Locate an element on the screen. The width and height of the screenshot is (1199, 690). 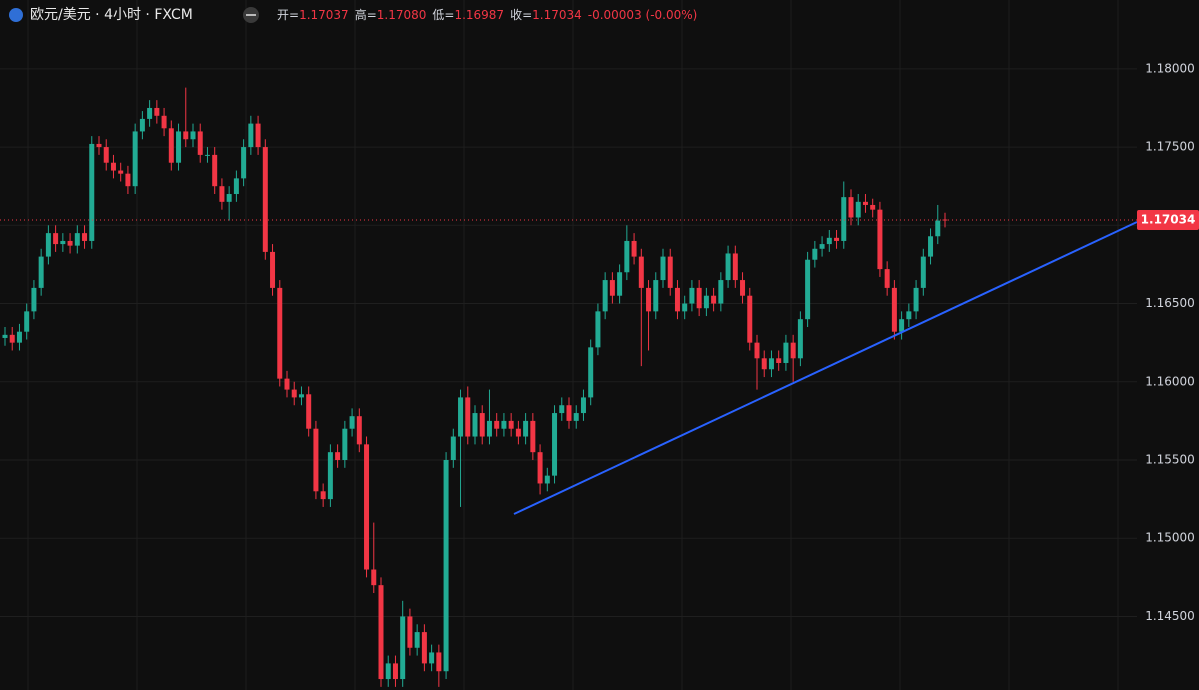
change: -0.00003 (-0.00%) is located at coordinates (643, 15).